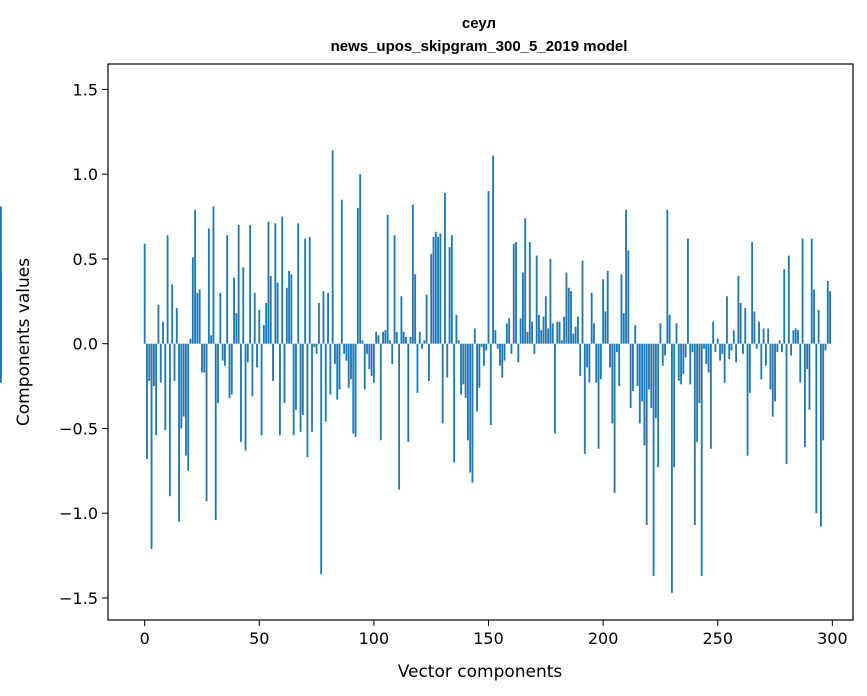  What do you see at coordinates (85, 259) in the screenshot?
I see `y-tick-label: 0.5` at bounding box center [85, 259].